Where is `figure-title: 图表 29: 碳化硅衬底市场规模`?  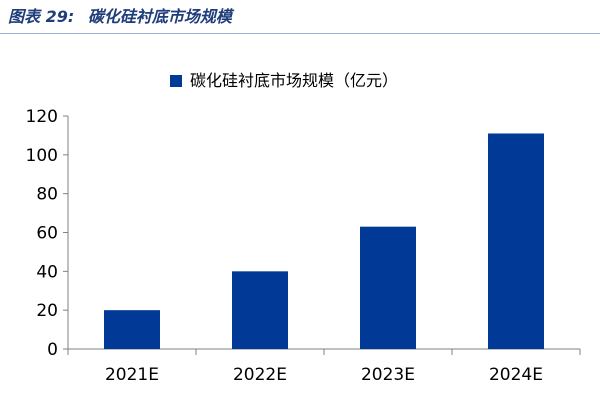
figure-title: 图表 29: 碳化硅衬底市场规模 is located at coordinates (120, 15).